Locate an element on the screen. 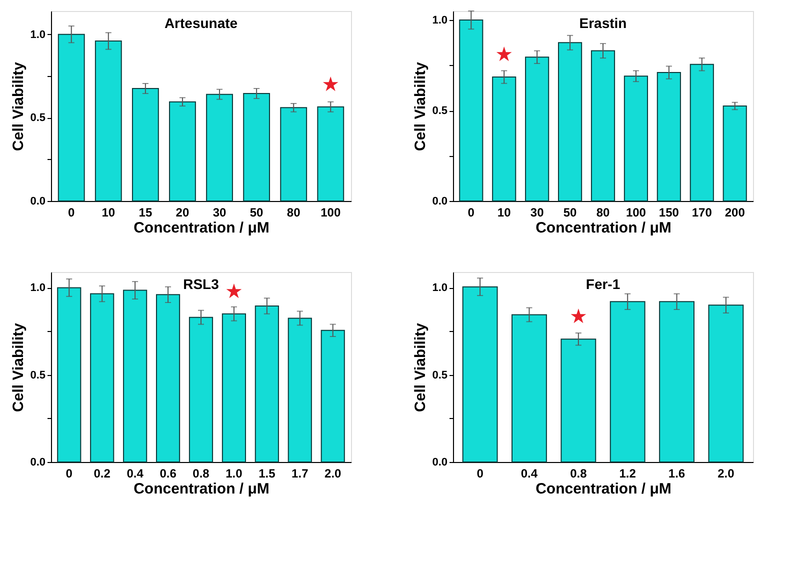 The image size is (802, 580). x-tick-label: 1.6 is located at coordinates (677, 473).